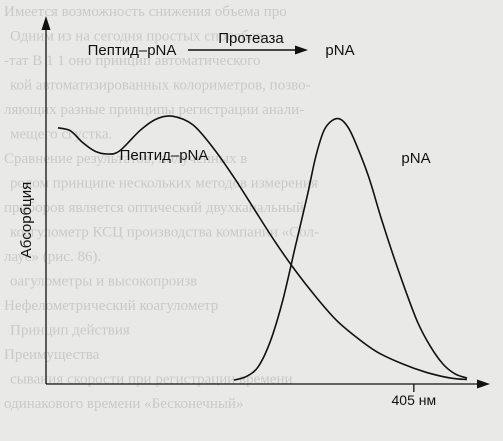 The image size is (503, 441). Describe the element at coordinates (483, 384) in the screenshot. I see `x-axis-arrow-icon` at that location.